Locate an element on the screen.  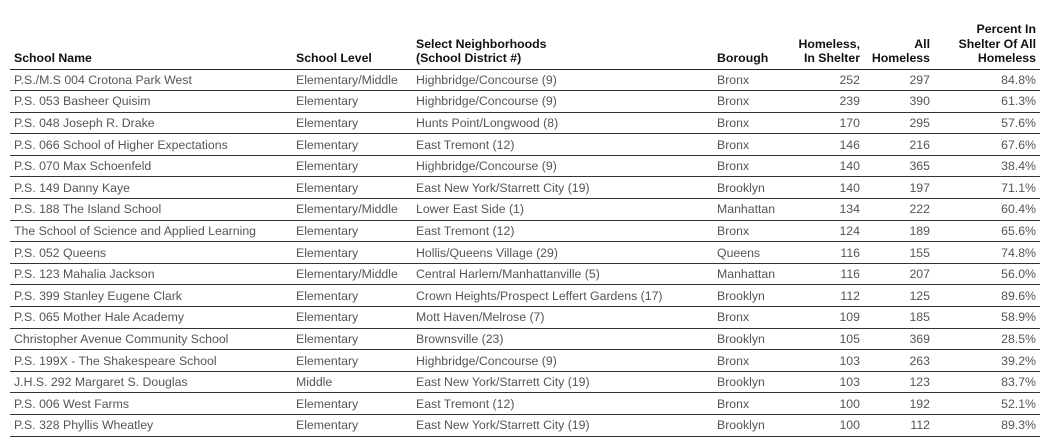
percent-cell: 71.1% is located at coordinates (987, 188).